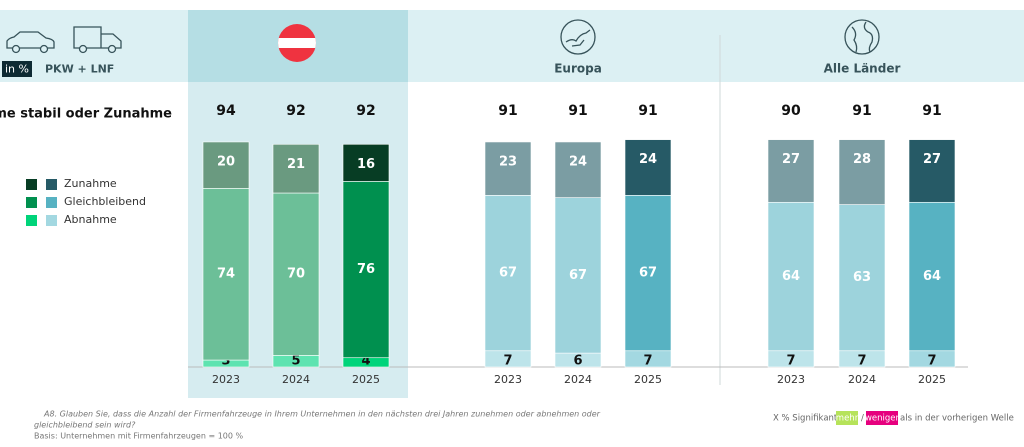  What do you see at coordinates (226, 161) in the screenshot?
I see `segment-label: 20` at bounding box center [226, 161].